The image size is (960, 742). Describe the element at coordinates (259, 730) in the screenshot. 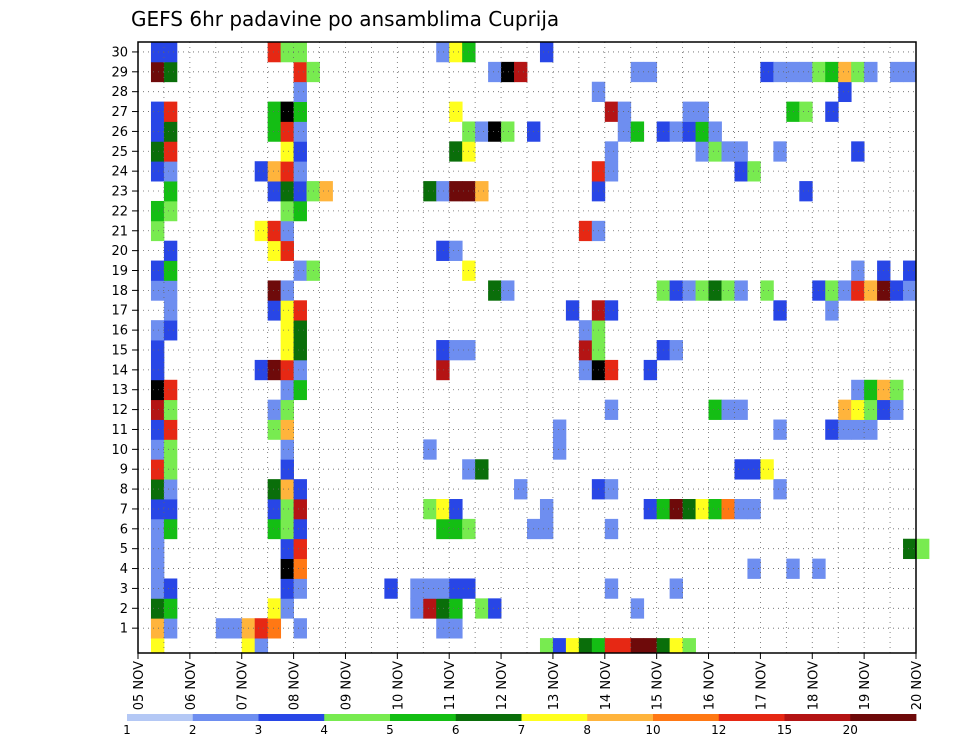

I see `legend-label: 3` at that location.